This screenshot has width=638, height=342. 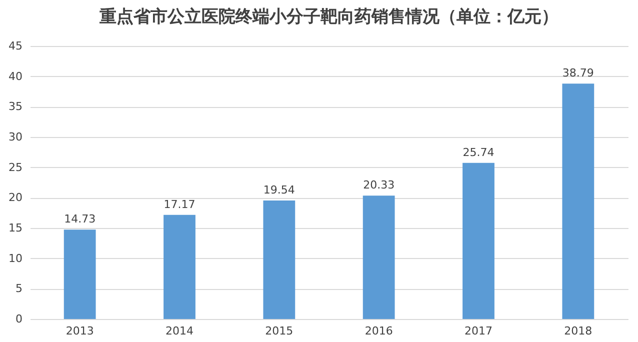 I want to click on y-tick-label: 40, so click(x=15, y=76).